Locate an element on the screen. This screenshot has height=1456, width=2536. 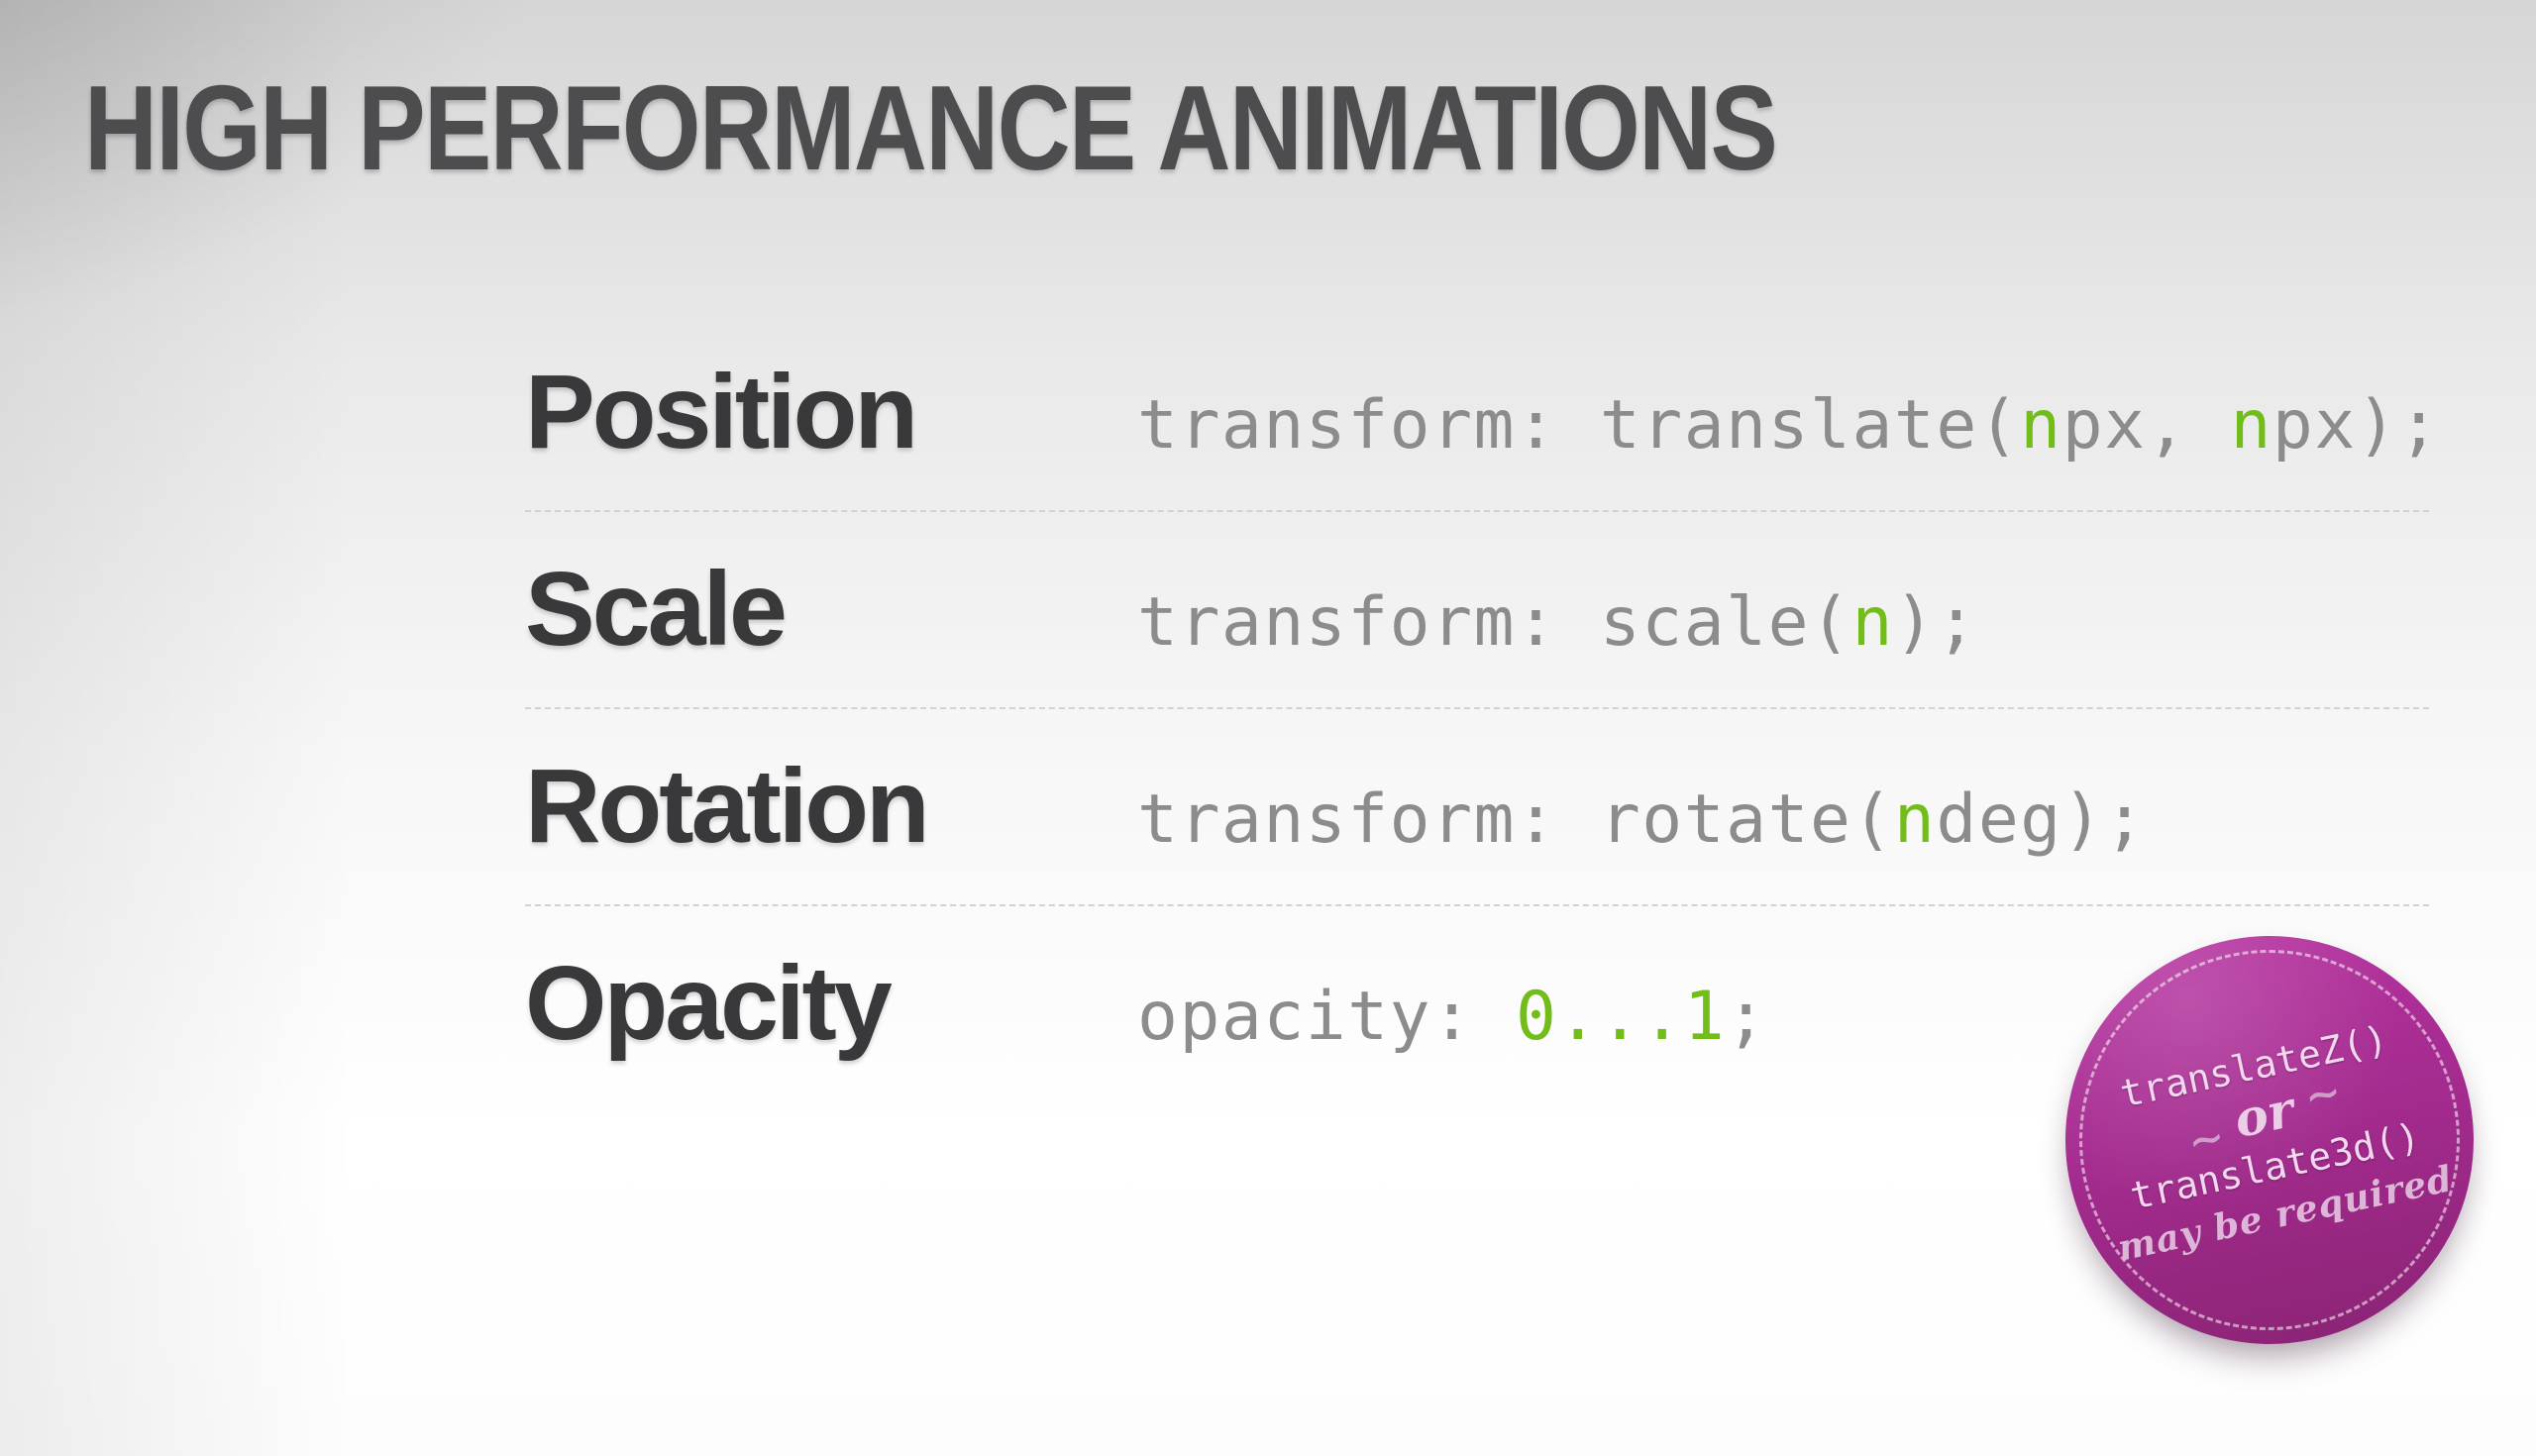
code-segment: opacity: is located at coordinates (1326, 1017).